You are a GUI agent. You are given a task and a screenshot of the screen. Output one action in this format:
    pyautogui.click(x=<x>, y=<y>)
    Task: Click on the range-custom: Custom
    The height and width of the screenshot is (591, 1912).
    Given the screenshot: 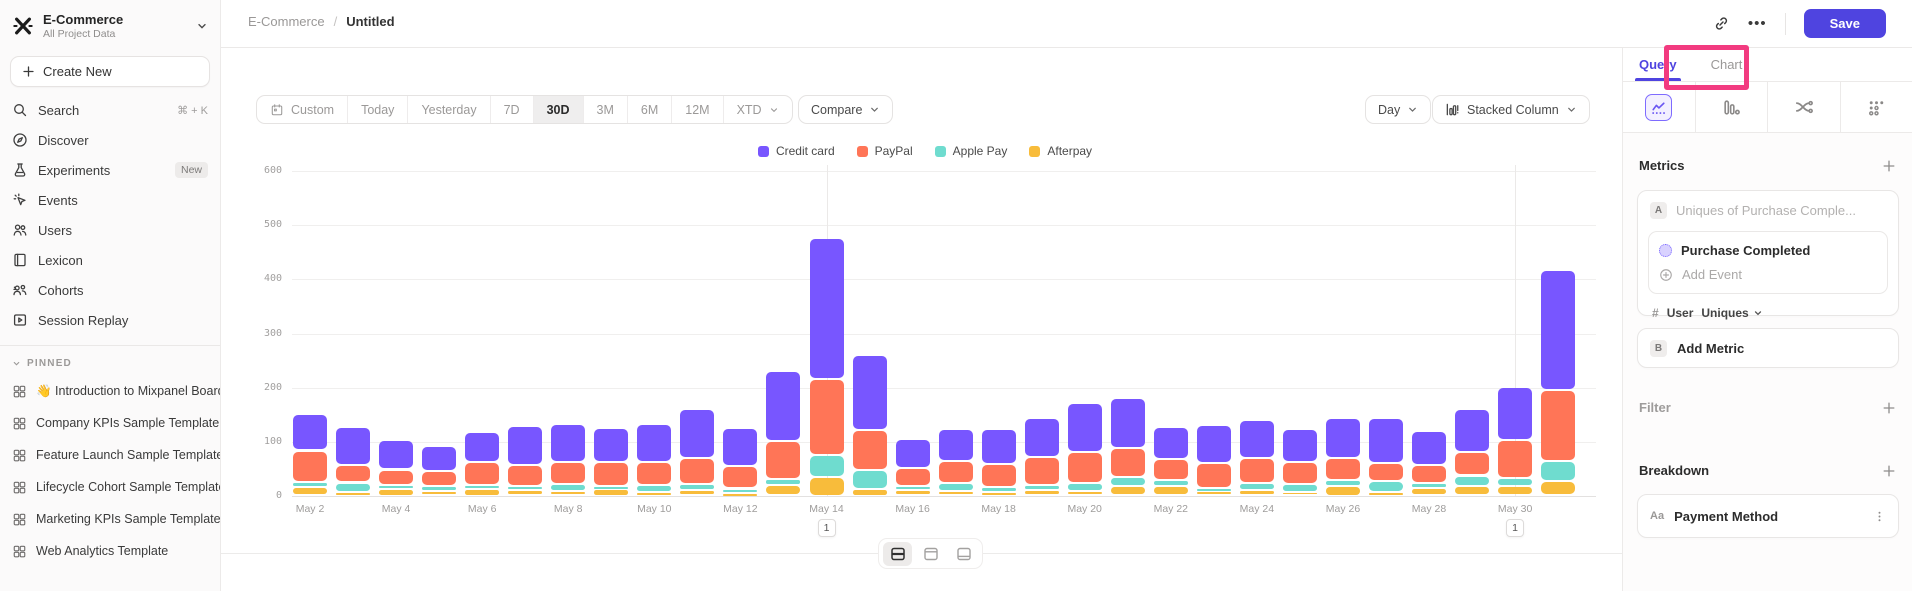 What is the action you would take?
    pyautogui.click(x=303, y=109)
    